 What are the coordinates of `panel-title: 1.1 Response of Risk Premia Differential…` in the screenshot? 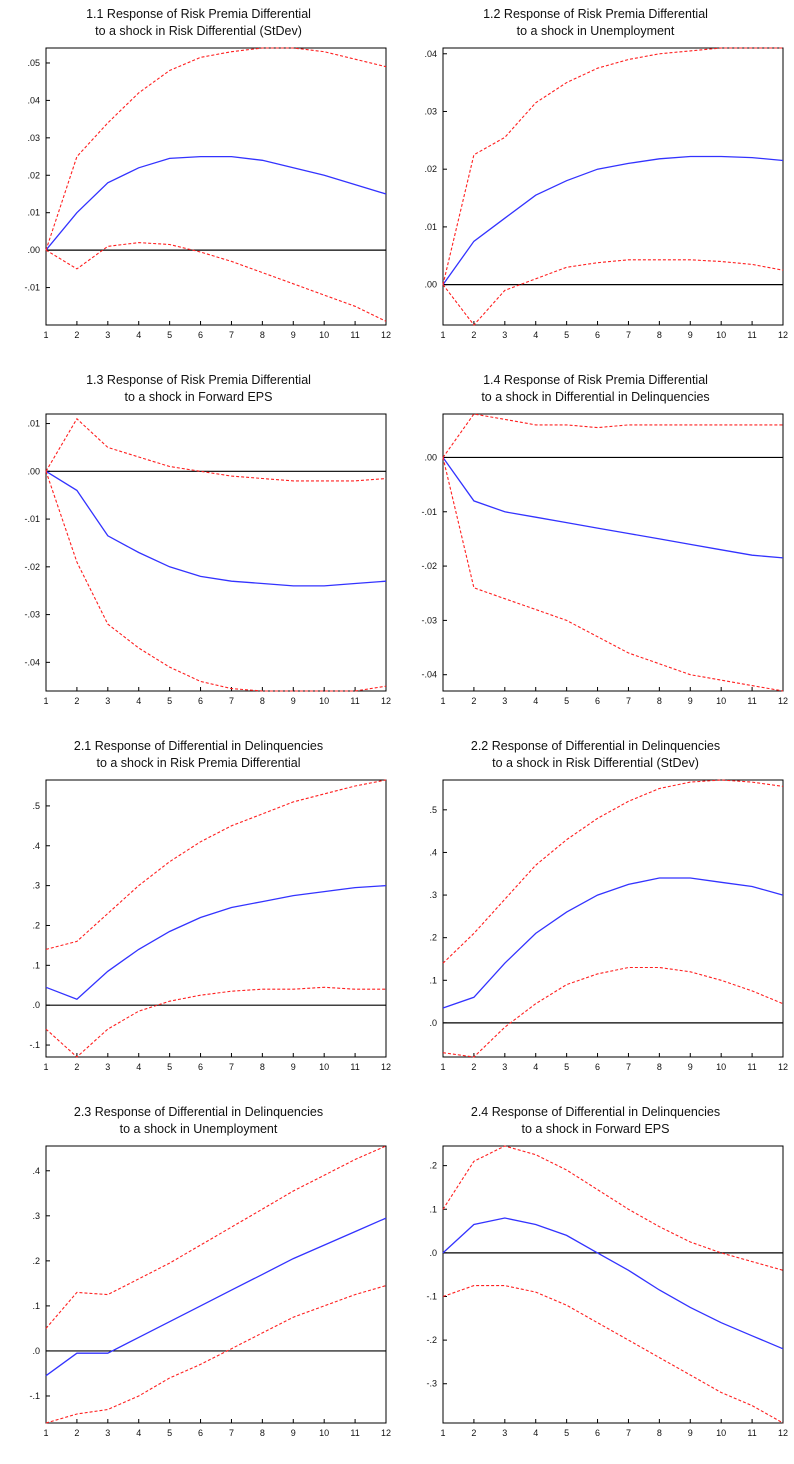 It's located at (198, 23).